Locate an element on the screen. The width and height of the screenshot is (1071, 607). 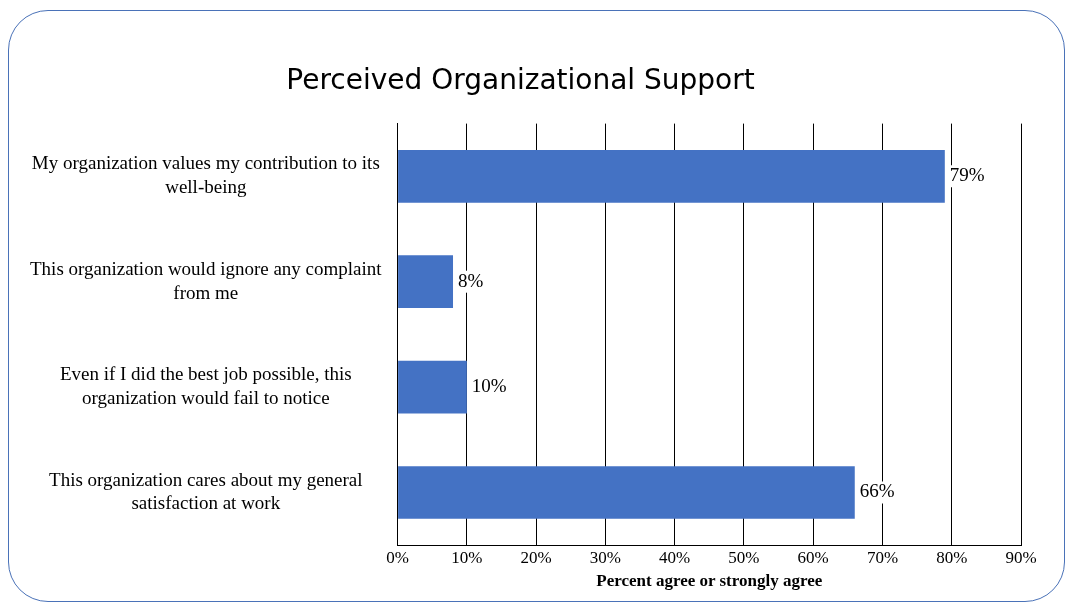
data-label: 10% is located at coordinates (489, 386).